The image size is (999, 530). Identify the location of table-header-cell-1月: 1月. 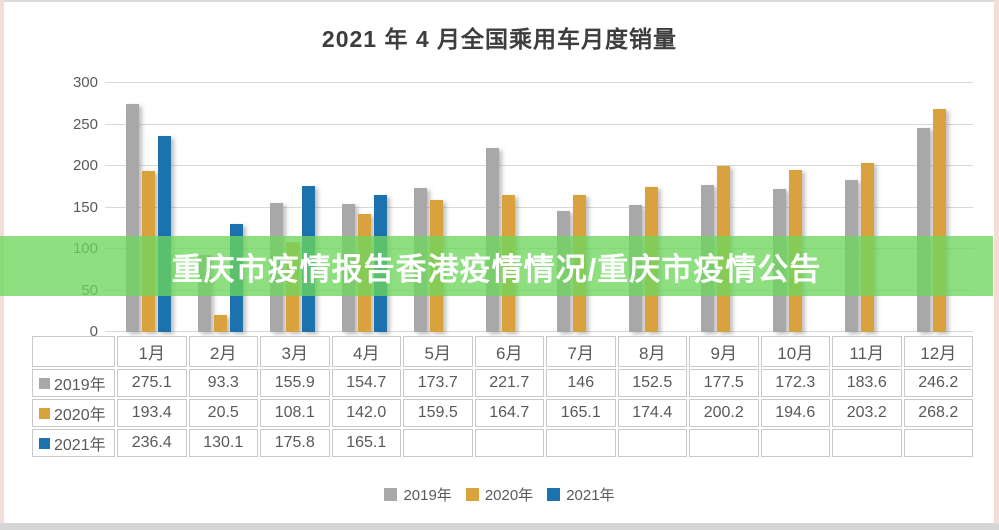
(152, 351).